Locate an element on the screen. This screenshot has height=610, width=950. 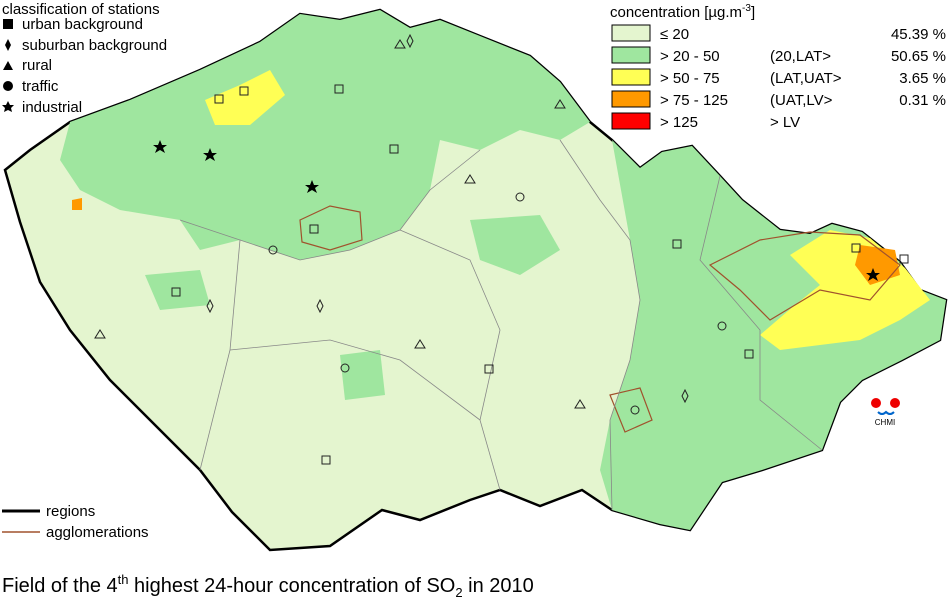
text-part: concentration [µg.m is located at coordinates (676, 12).